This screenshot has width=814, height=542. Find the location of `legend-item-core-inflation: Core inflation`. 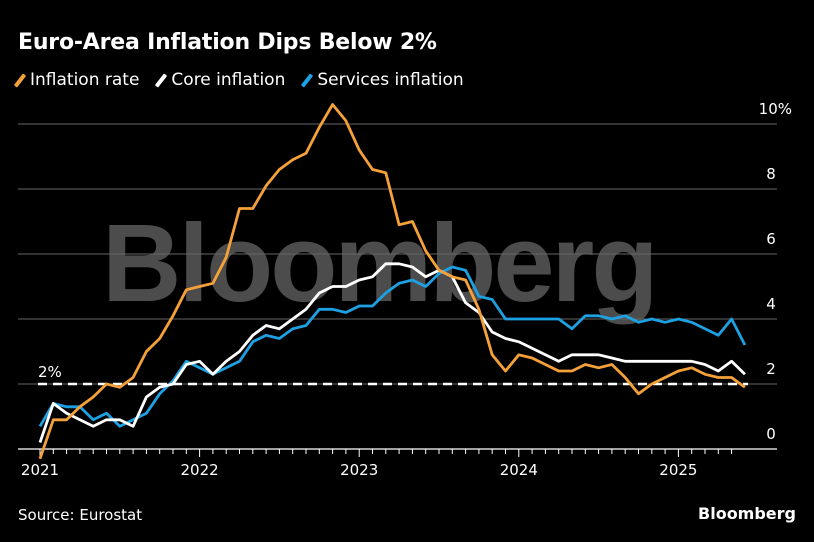

legend-item-core-inflation: Core inflation is located at coordinates (220, 80).